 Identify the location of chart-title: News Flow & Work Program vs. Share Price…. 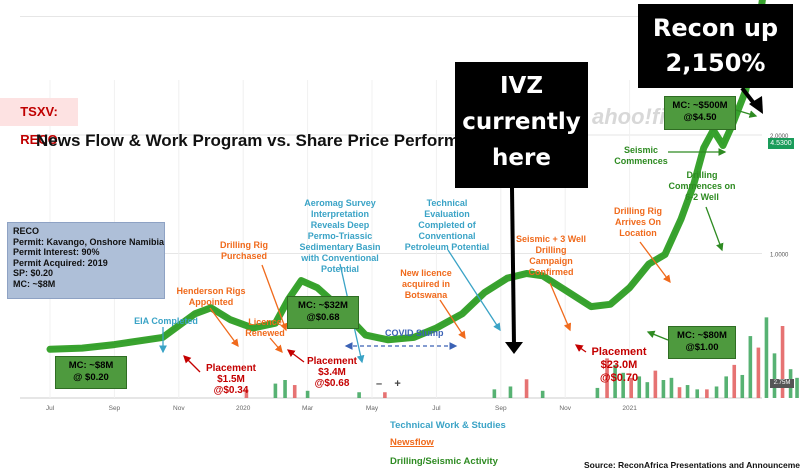
(247, 140).